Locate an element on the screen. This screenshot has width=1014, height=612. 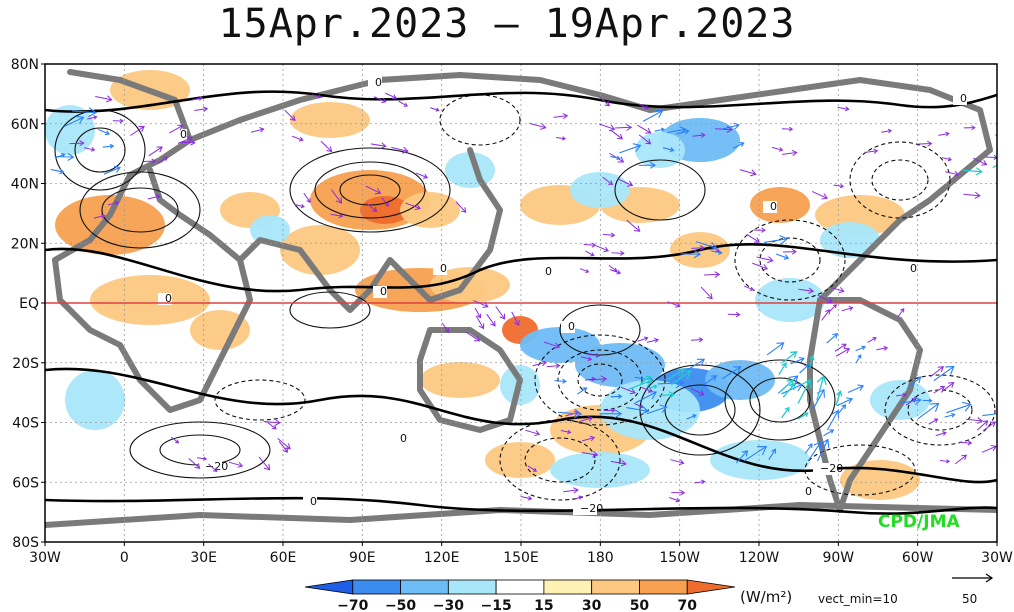
lat-tick-label: EQ is located at coordinates (29, 304).